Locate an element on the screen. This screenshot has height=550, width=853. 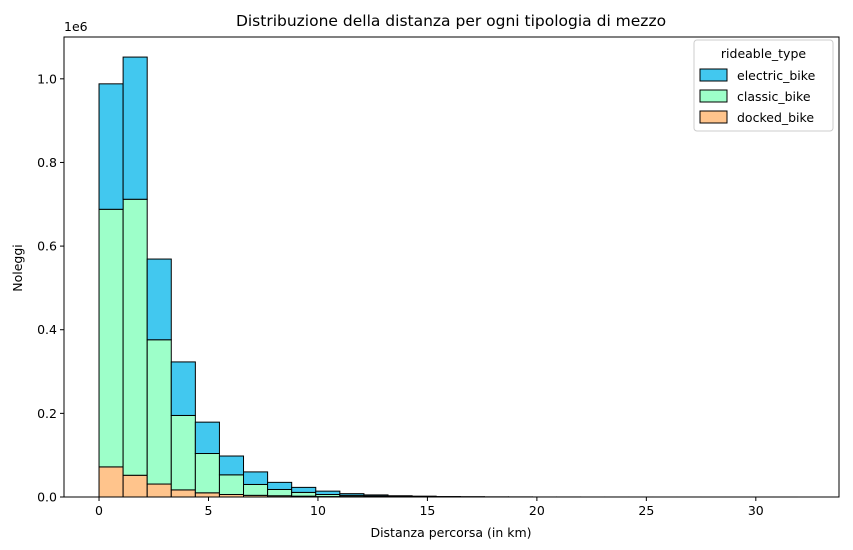
x-tick-label: 20 is located at coordinates (537, 510).